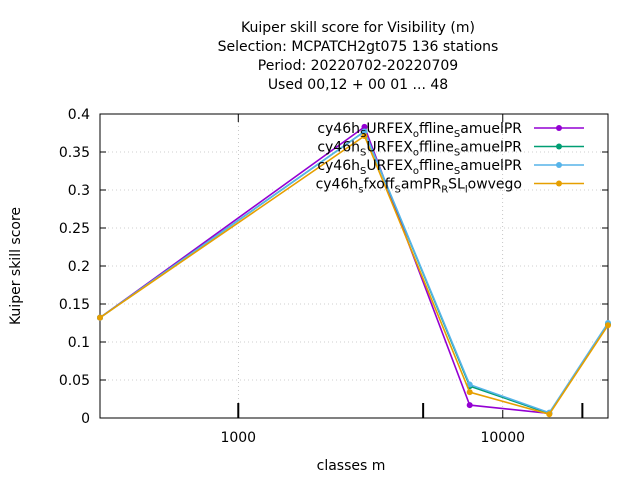  What do you see at coordinates (74, 229) in the screenshot?
I see `y-tick-label: 0.25` at bounding box center [74, 229].